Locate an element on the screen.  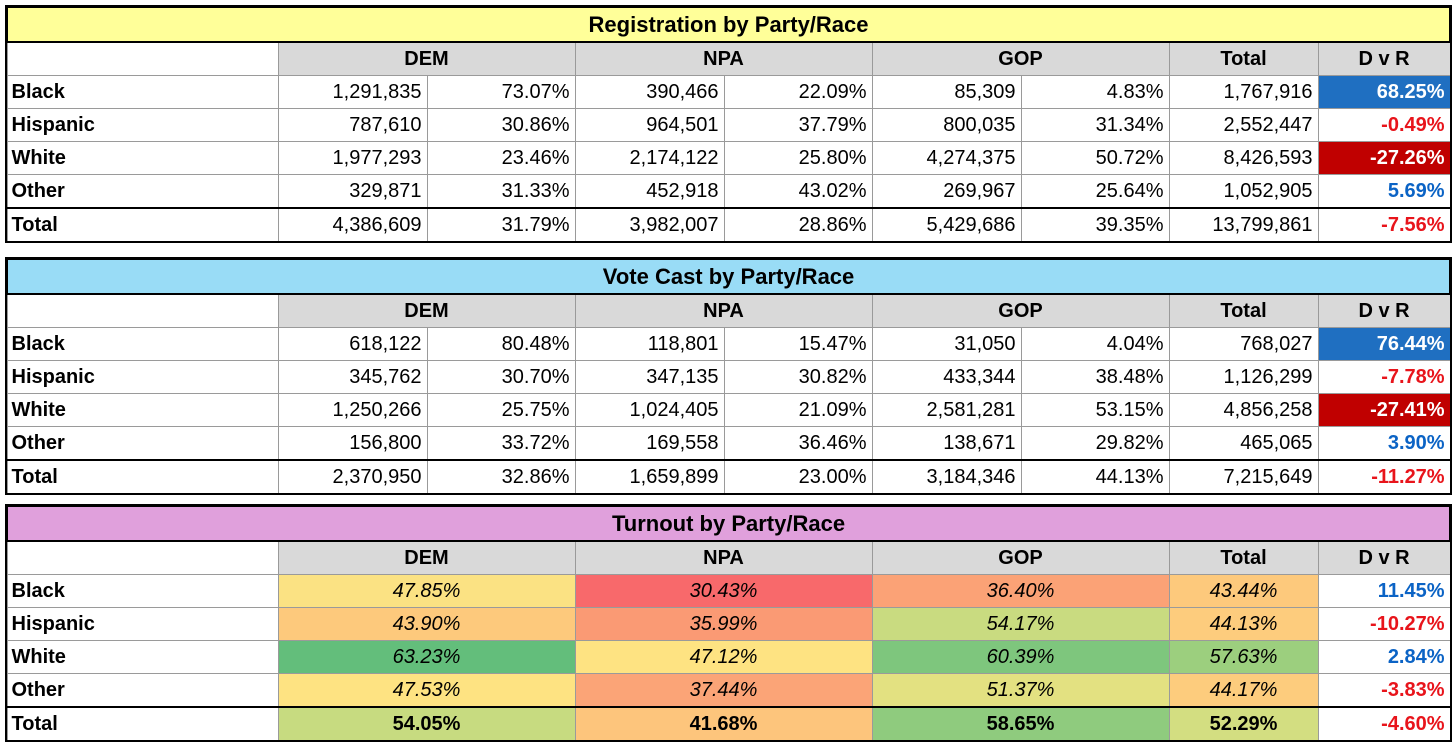
cell-gop-pct: 53.15% is located at coordinates (1095, 410).